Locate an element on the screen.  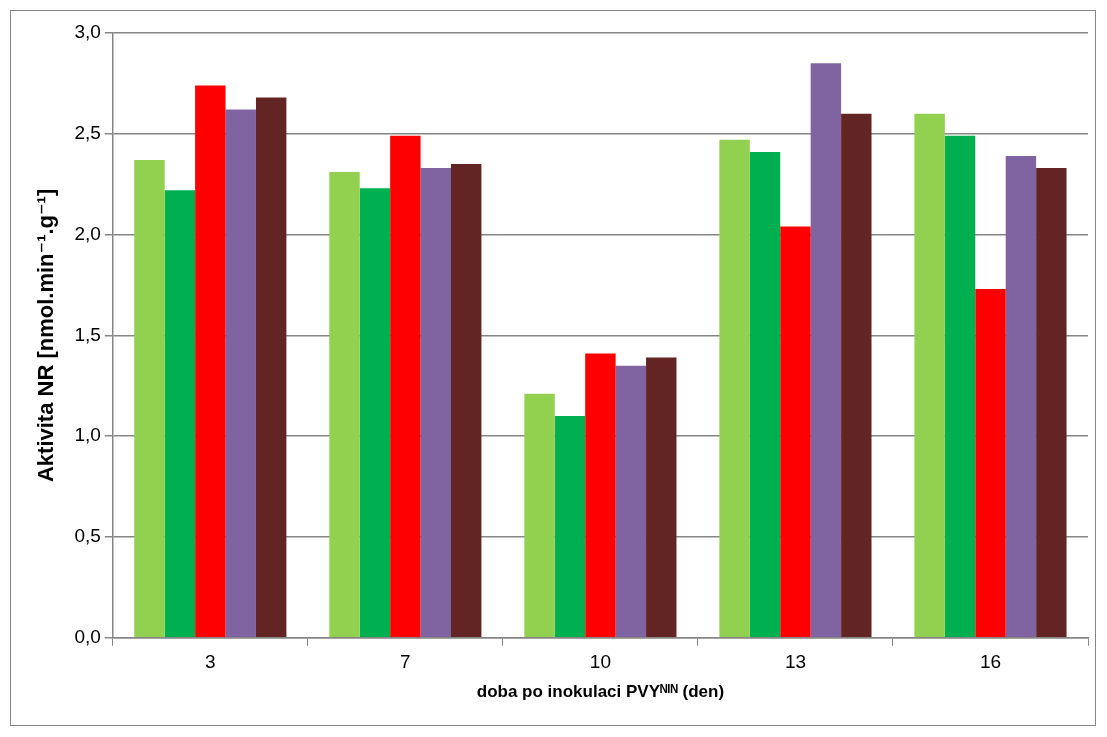
x-tick-label: 7 is located at coordinates (405, 662).